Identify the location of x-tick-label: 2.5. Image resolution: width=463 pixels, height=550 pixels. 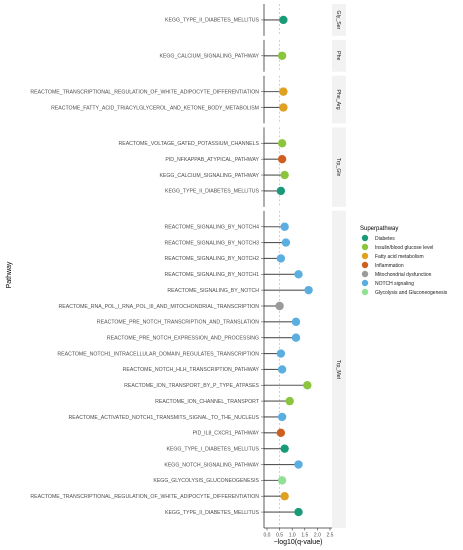
(330, 536).